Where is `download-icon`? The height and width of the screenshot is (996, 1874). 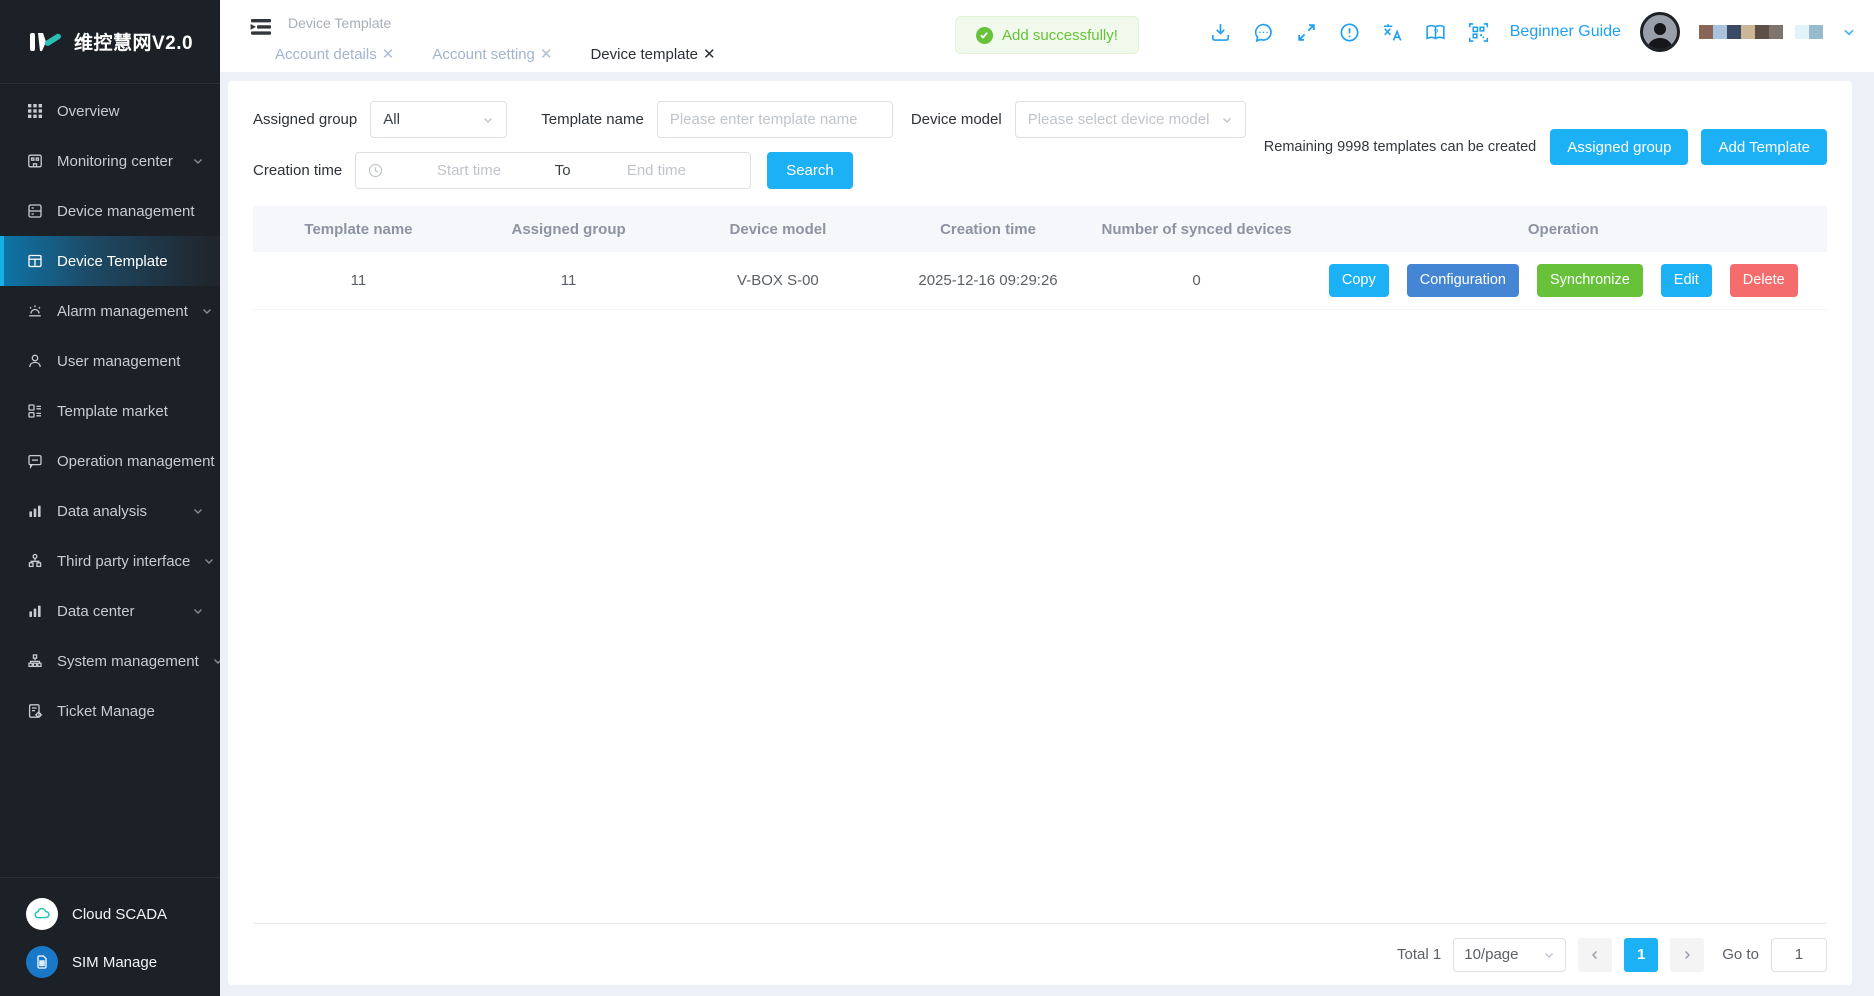
download-icon is located at coordinates (1221, 32).